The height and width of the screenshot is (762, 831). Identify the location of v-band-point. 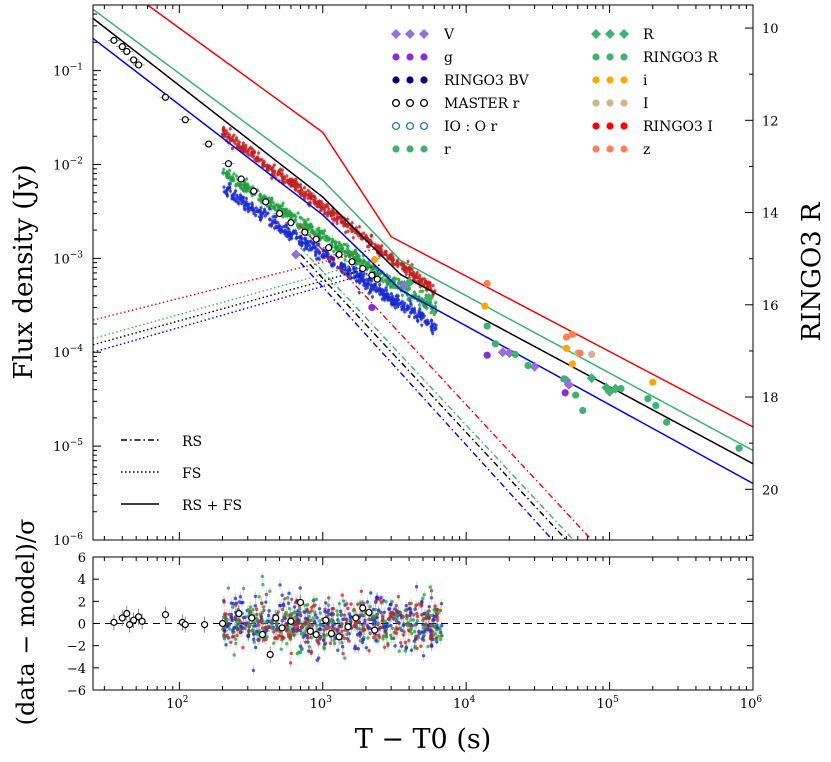
(502, 352).